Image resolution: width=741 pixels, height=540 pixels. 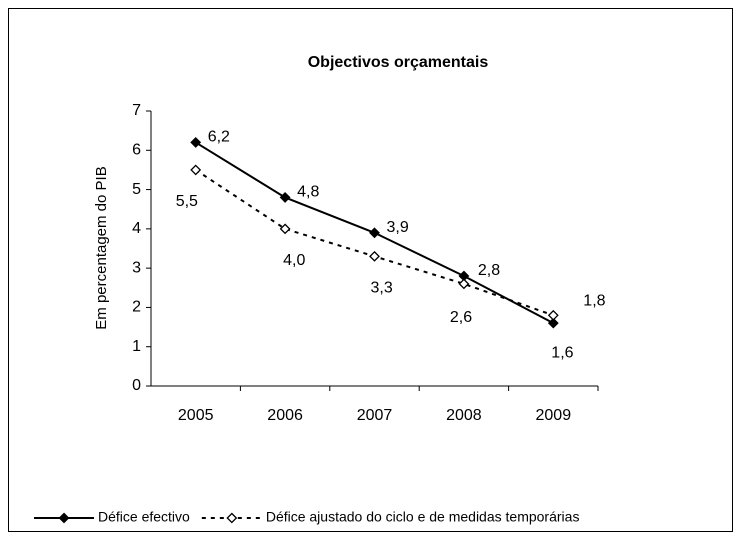 What do you see at coordinates (136, 189) in the screenshot?
I see `y-tick-label: 5` at bounding box center [136, 189].